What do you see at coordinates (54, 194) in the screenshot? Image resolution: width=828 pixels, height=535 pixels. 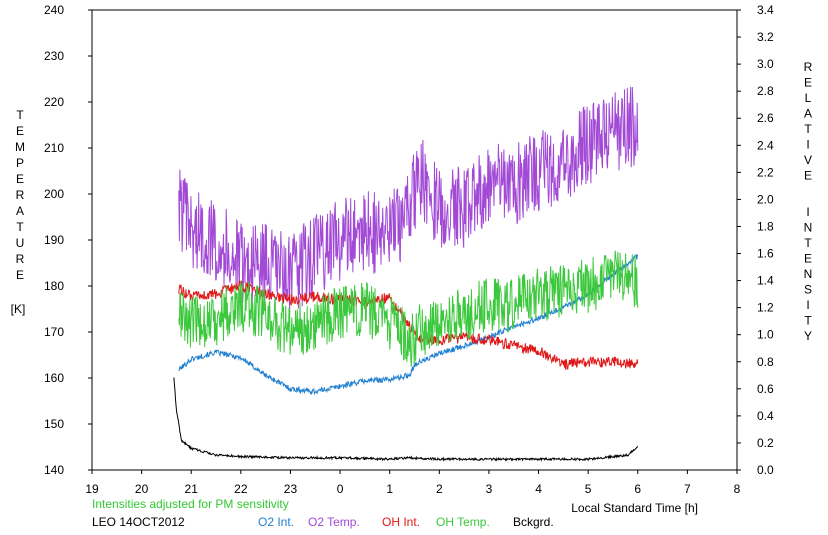 I see `left-tick-label: 200` at bounding box center [54, 194].